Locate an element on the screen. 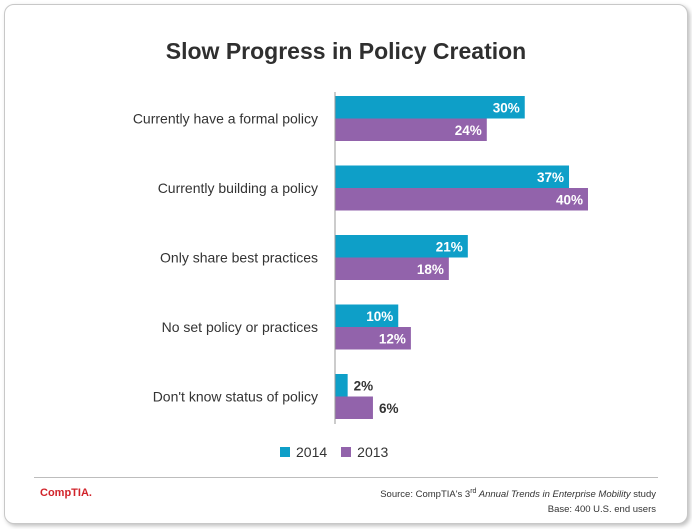 Image resolution: width=692 pixels, height=529 pixels. category-label: Currently have a formal policy is located at coordinates (225, 119).